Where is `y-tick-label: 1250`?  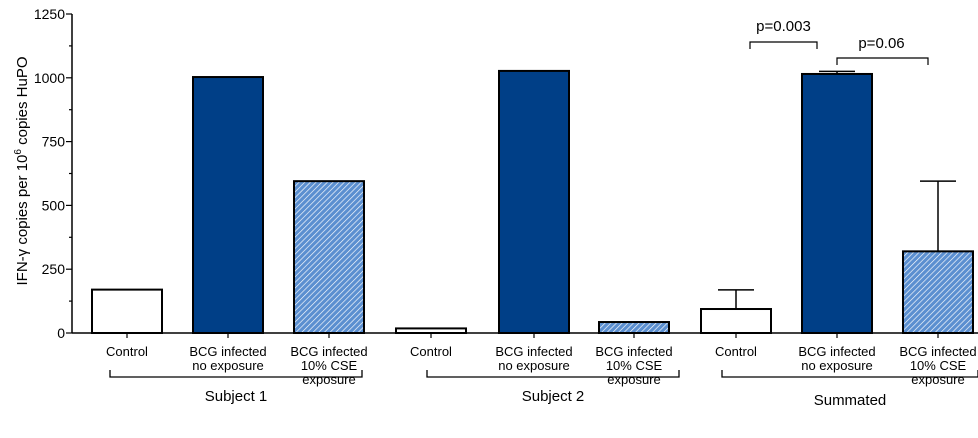 y-tick-label: 1250 is located at coordinates (49, 14).